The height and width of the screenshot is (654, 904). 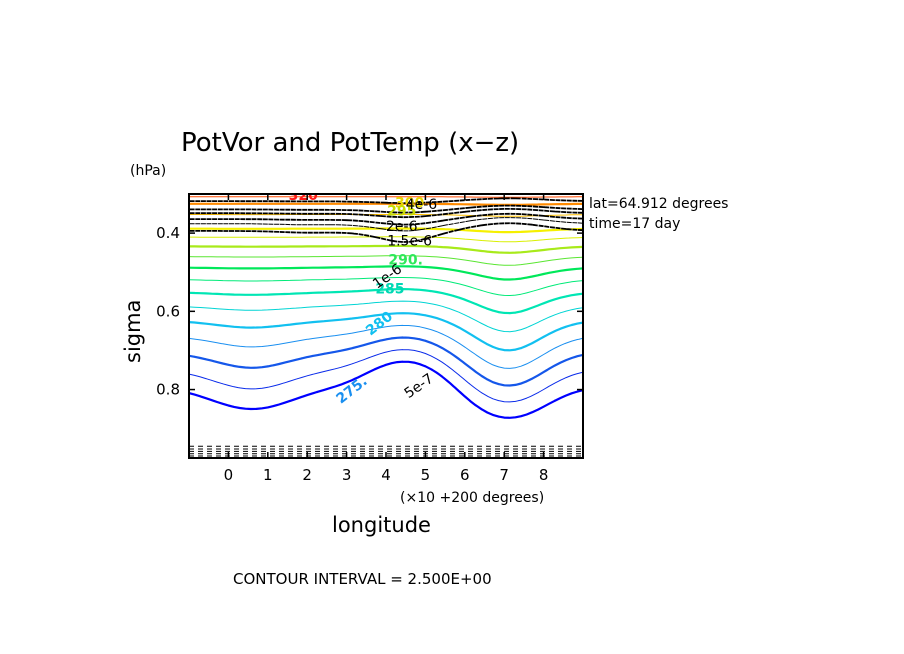 What do you see at coordinates (148, 171) in the screenshot?
I see `y-unit-note: (hPa)` at bounding box center [148, 171].